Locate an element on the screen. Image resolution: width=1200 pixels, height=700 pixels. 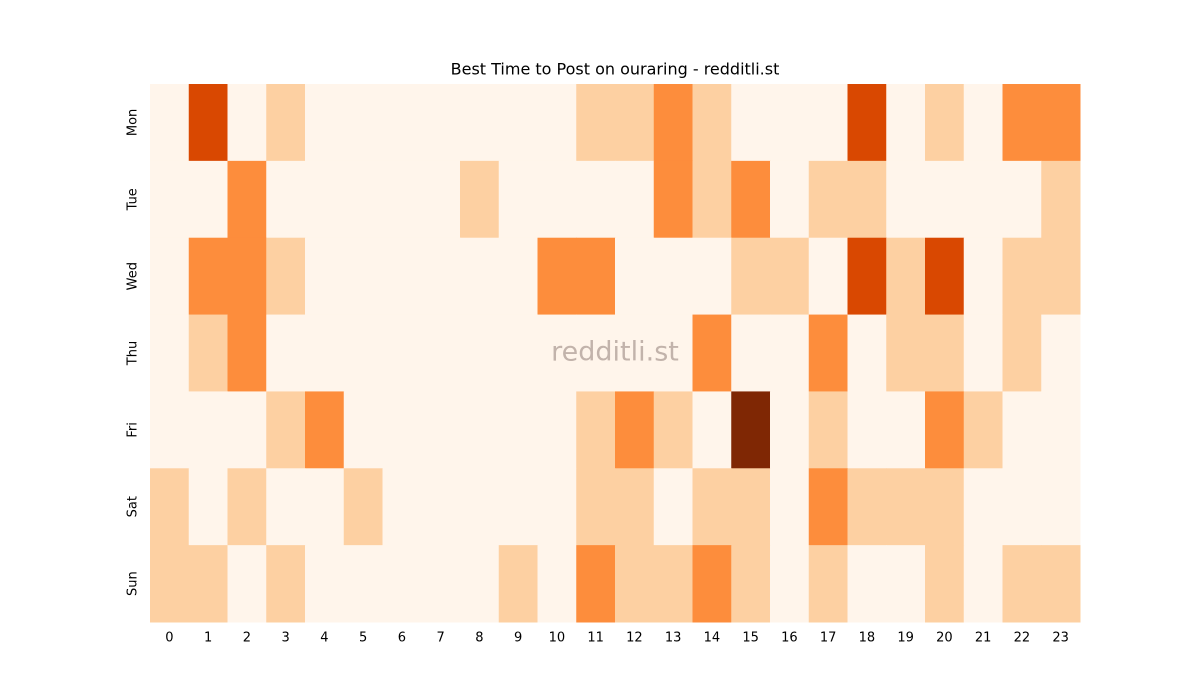
y-tick-label: Wed is located at coordinates (133, 276).